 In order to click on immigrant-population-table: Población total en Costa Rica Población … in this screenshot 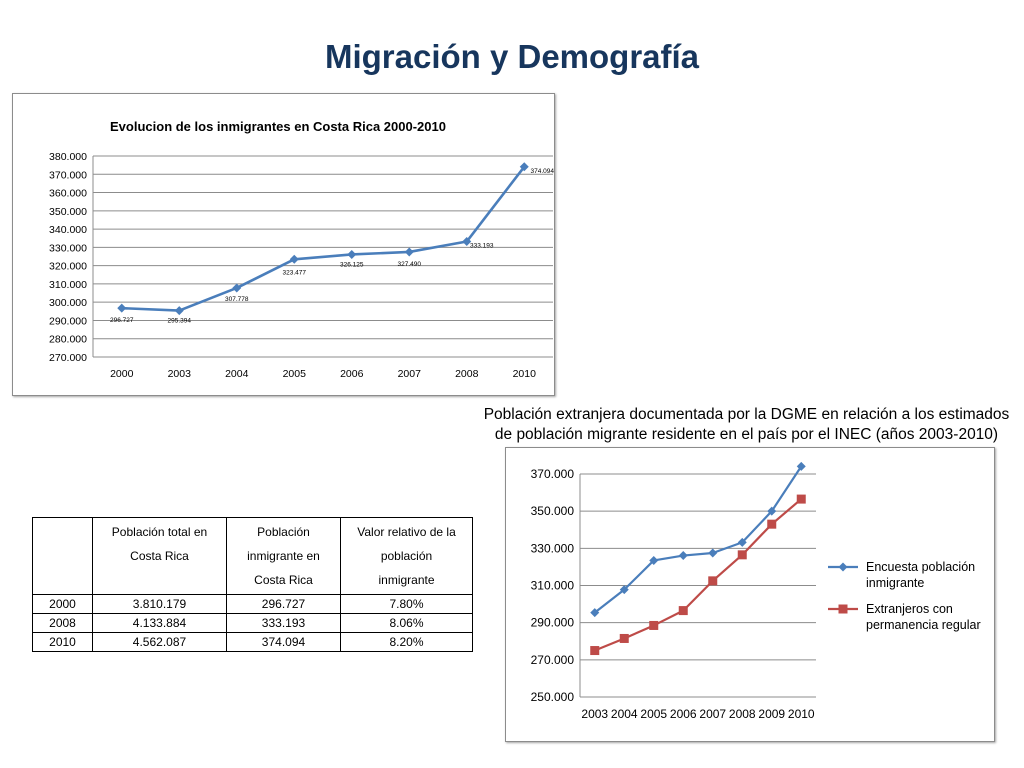, I will do `click(252, 584)`.